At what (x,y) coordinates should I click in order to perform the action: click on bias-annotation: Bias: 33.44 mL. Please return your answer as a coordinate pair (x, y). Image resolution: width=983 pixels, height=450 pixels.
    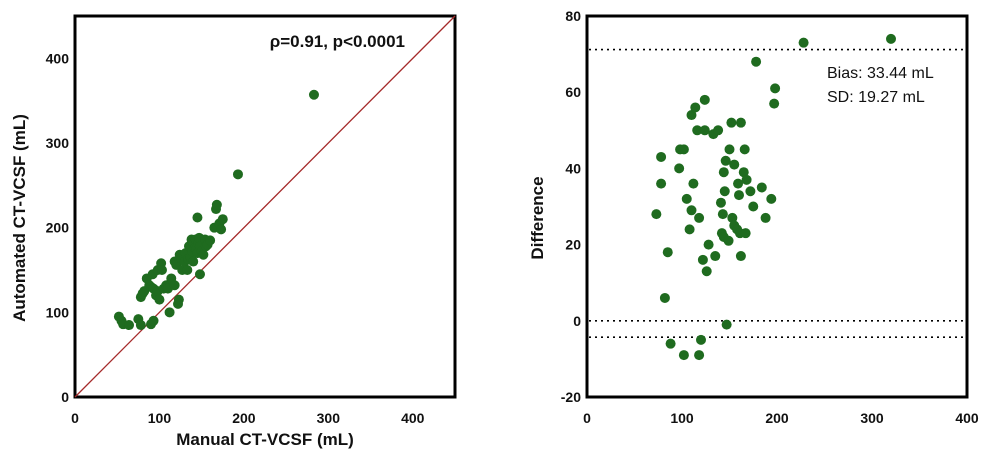
    Looking at the image, I should click on (880, 73).